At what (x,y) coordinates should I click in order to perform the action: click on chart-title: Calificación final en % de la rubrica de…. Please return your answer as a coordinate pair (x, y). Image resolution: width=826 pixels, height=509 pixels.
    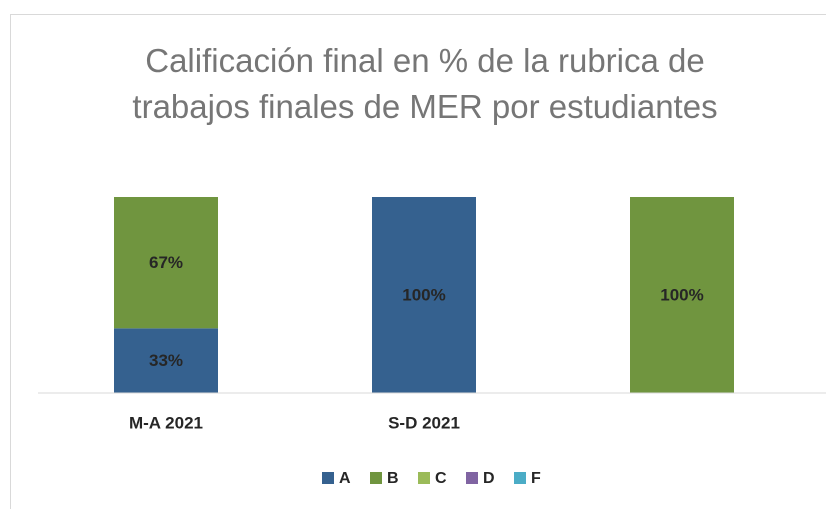
    Looking at the image, I should click on (425, 83).